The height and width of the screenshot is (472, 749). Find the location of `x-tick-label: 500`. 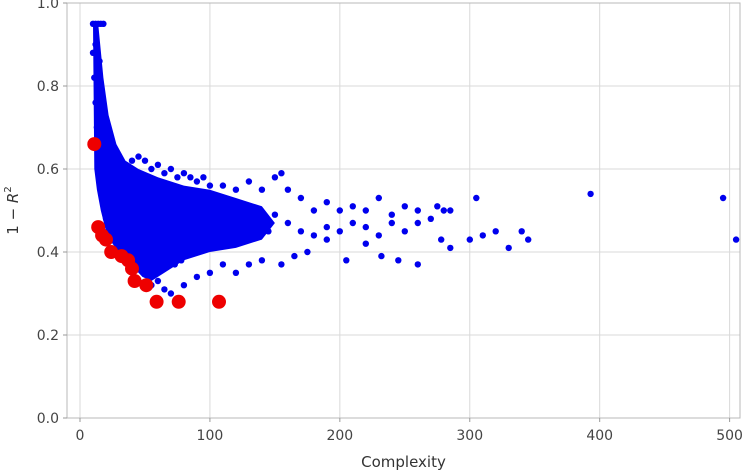

x-tick-label: 500 is located at coordinates (729, 436).